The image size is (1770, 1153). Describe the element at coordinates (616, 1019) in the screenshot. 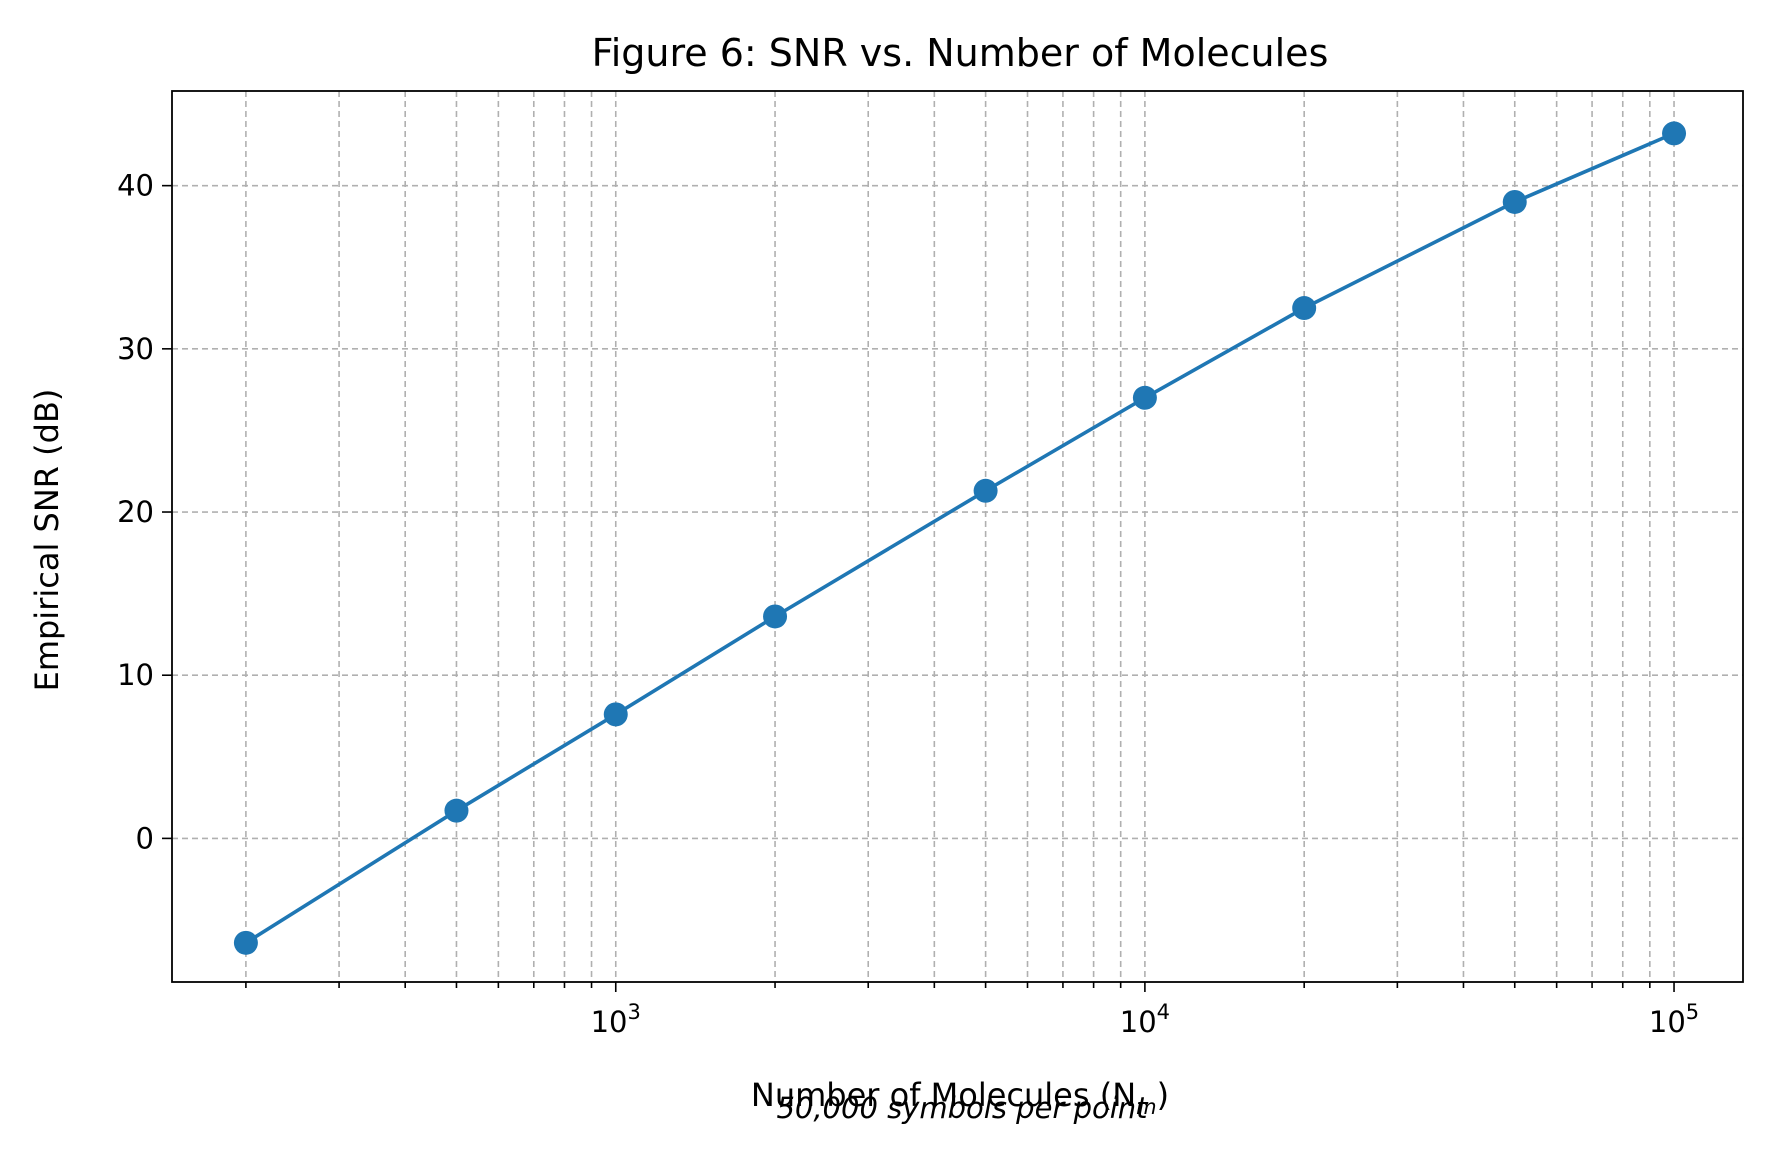

I see `x-tick-label: 10³` at that location.